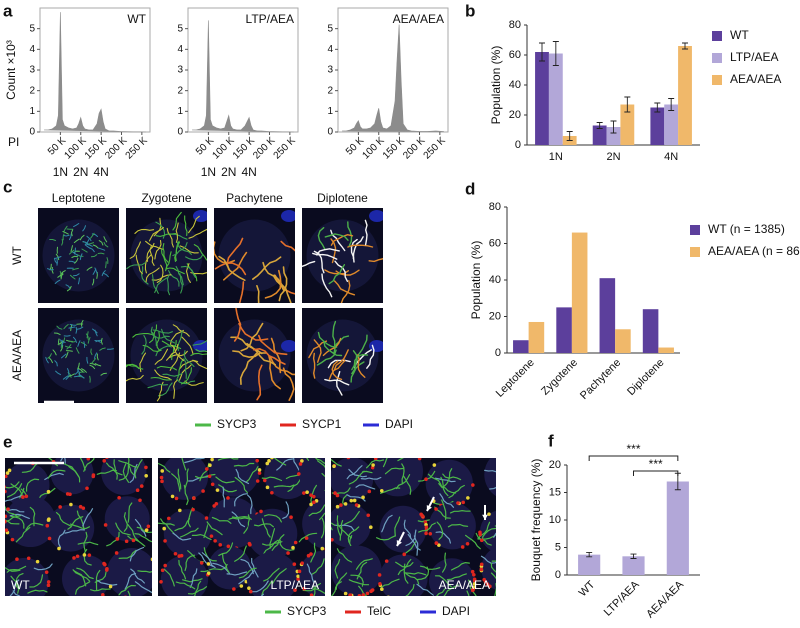  What do you see at coordinates (559, 377) in the screenshot?
I see `x-tick-label: Zygotene` at bounding box center [559, 377].